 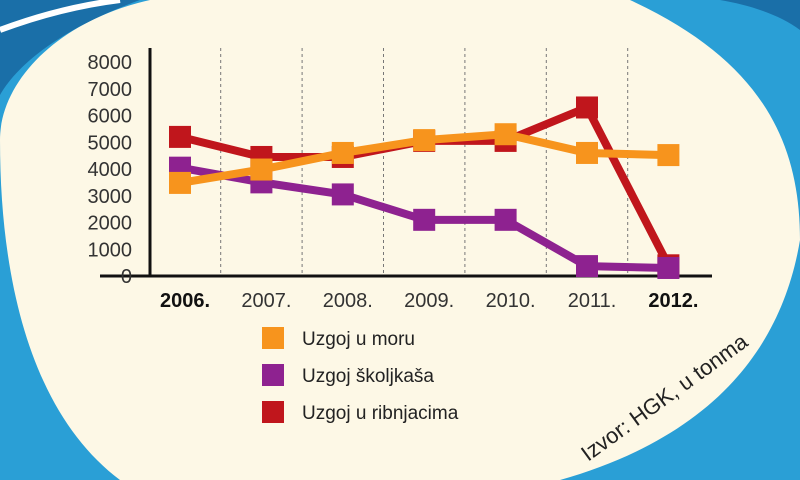 I want to click on y-tick-label: 7000, so click(x=110, y=90).